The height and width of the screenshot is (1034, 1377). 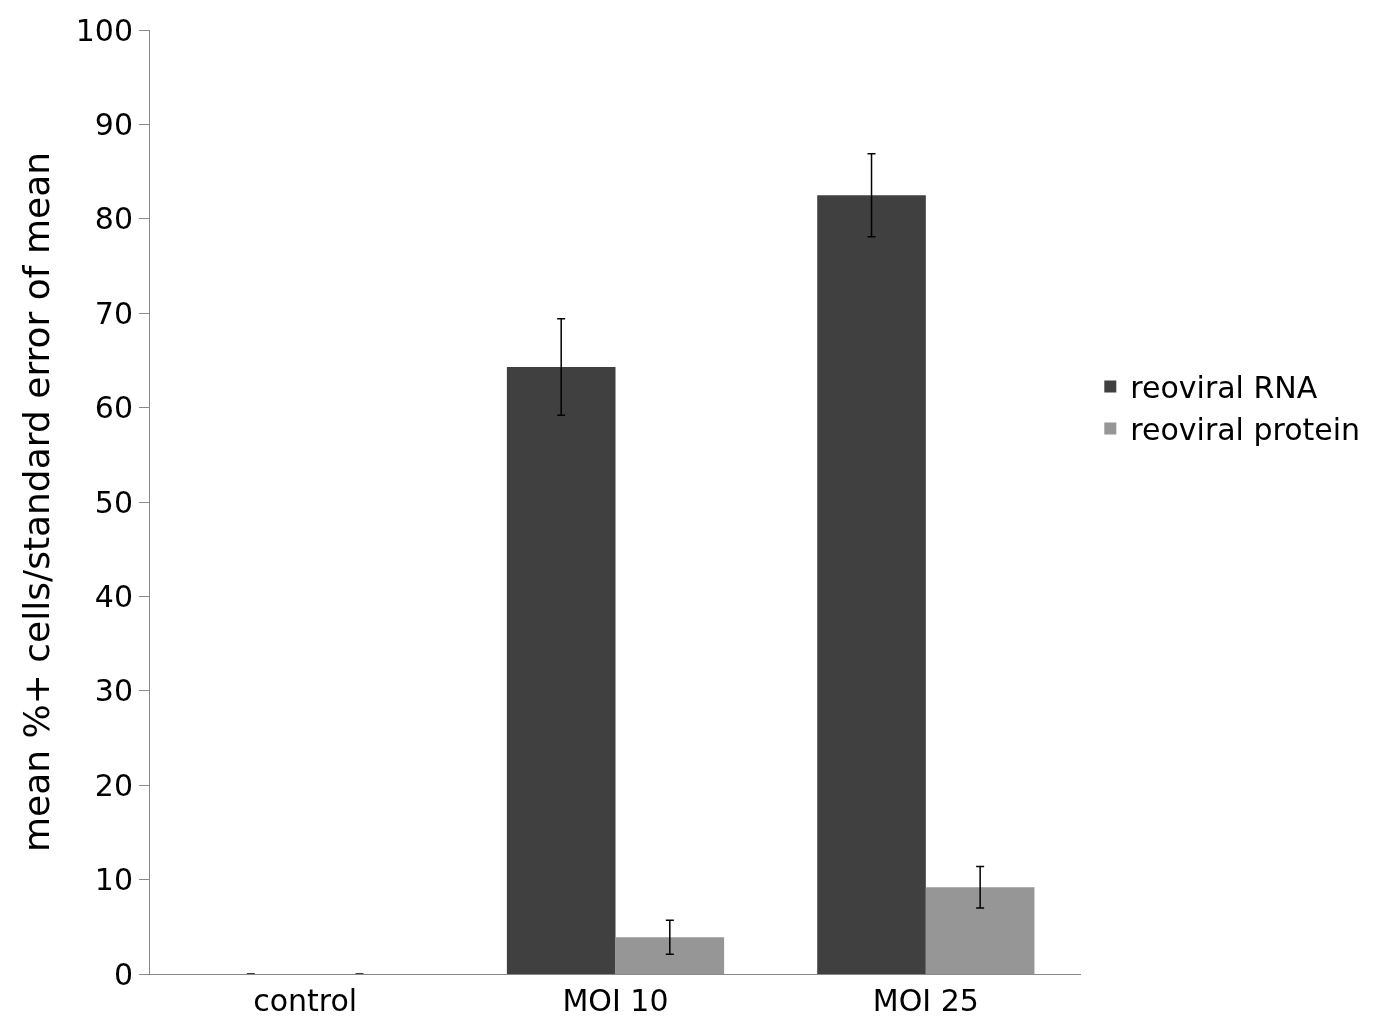 What do you see at coordinates (113, 880) in the screenshot?
I see `y-tick-label: 10` at bounding box center [113, 880].